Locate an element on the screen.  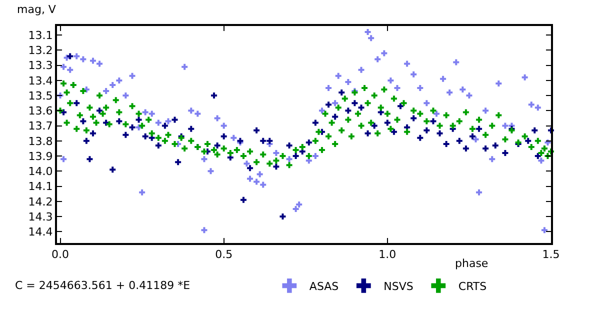
y-axis-title: mag, V is located at coordinates (36, 9).